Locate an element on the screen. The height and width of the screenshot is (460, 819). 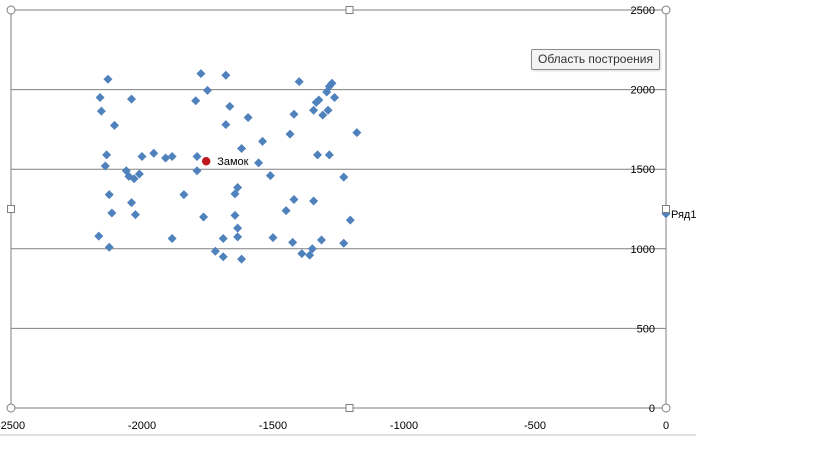
y-tick-label: 1500 is located at coordinates (643, 170).